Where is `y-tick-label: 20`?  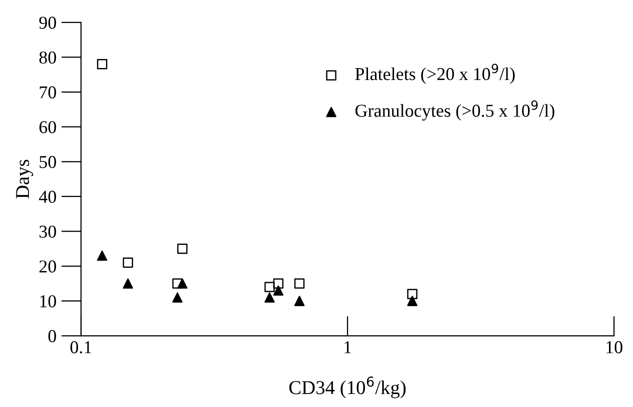
y-tick-label: 20 is located at coordinates (47, 266).